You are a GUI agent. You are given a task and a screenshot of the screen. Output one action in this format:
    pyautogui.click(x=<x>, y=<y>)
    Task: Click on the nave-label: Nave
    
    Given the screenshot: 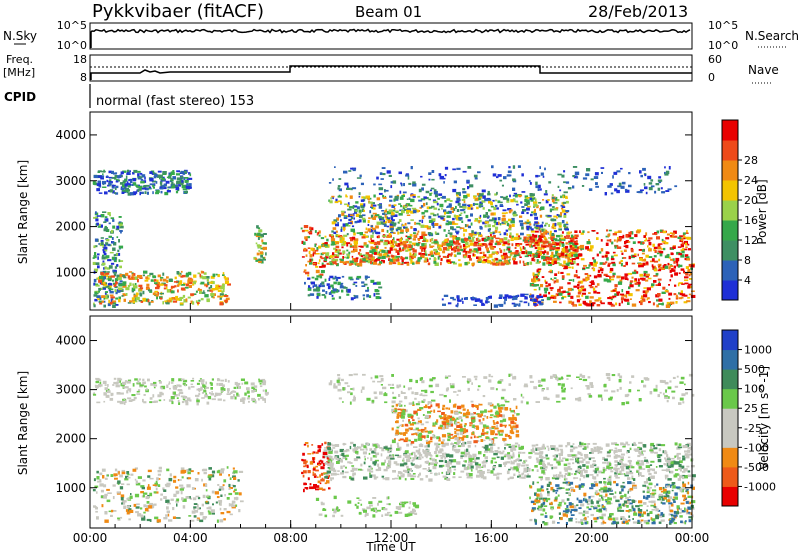 What is the action you would take?
    pyautogui.click(x=763, y=70)
    